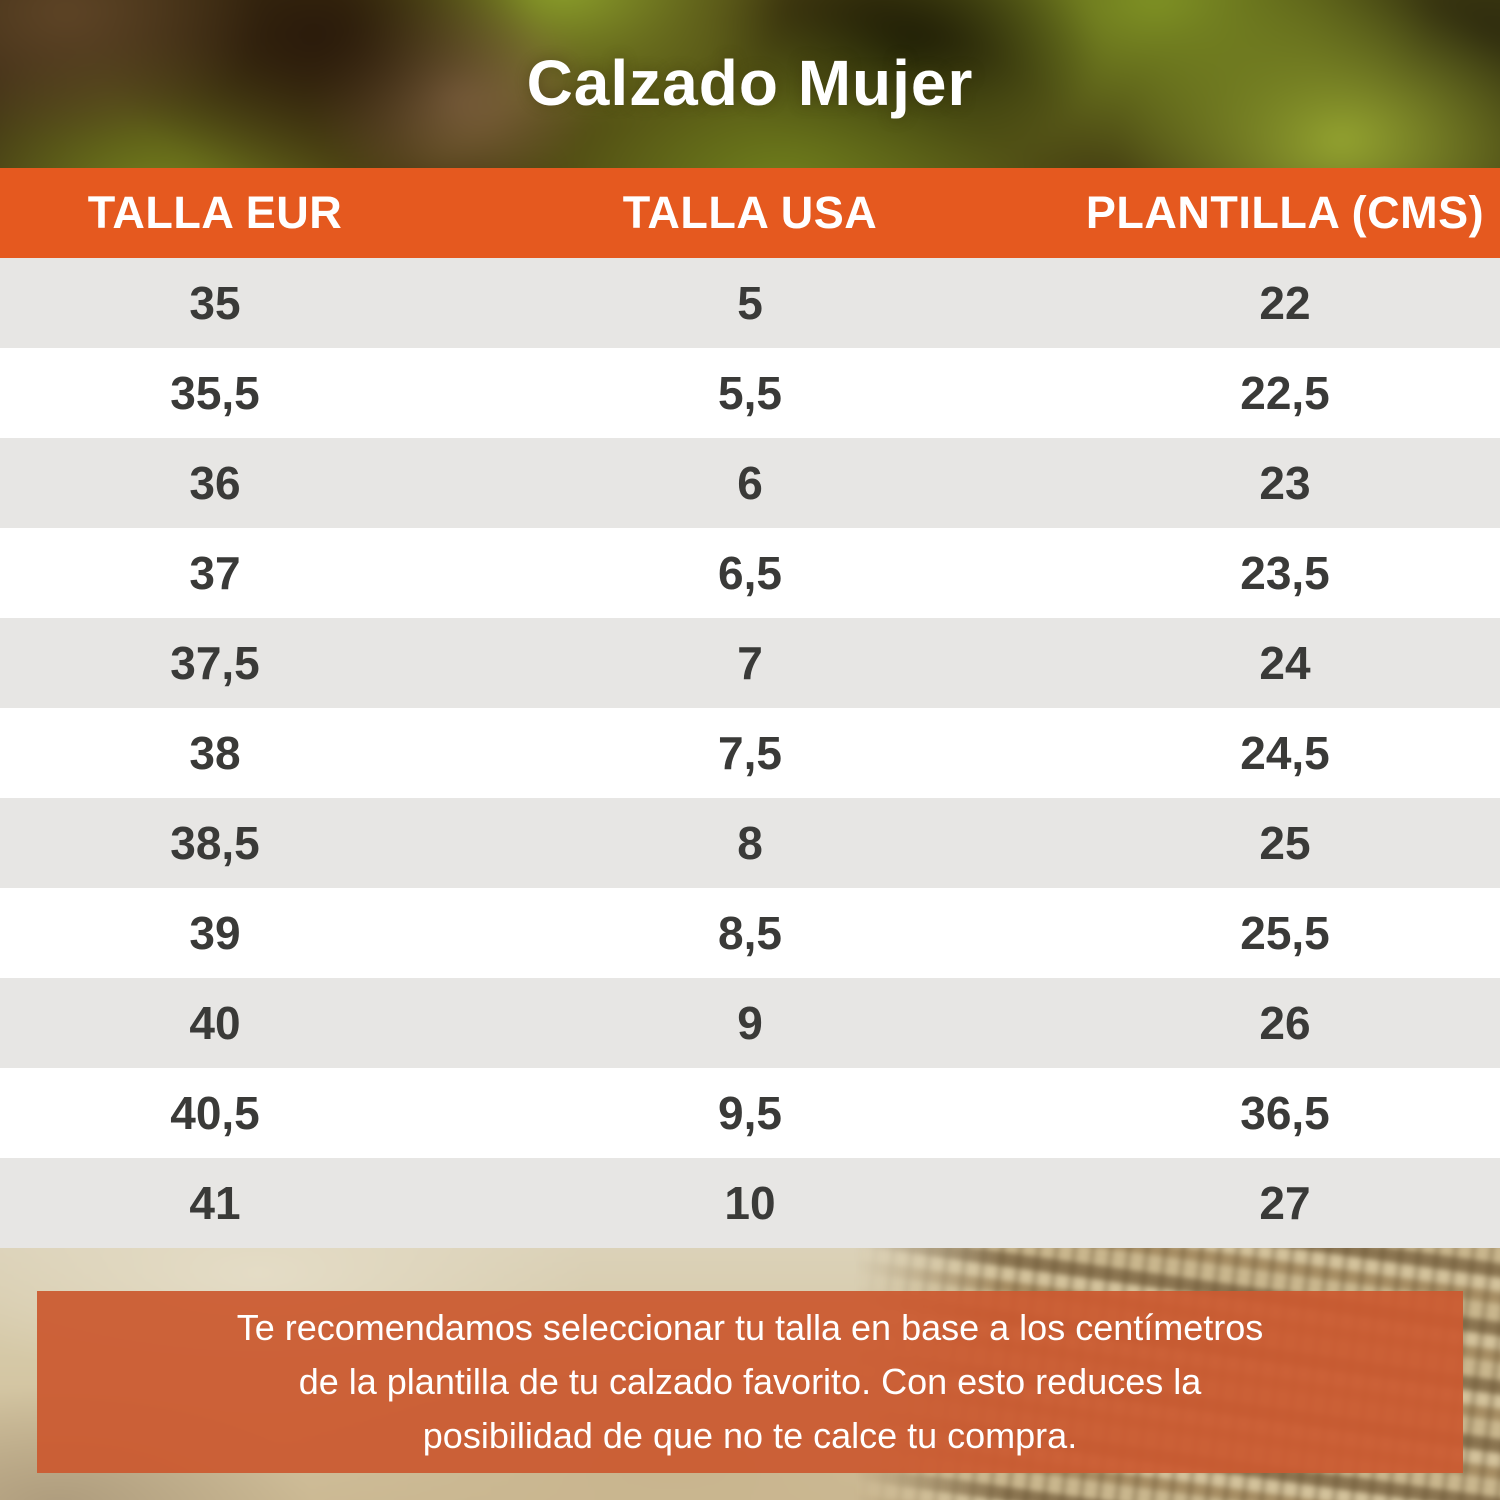  Describe the element at coordinates (1285, 753) in the screenshot. I see `table-cell: 24,5` at that location.